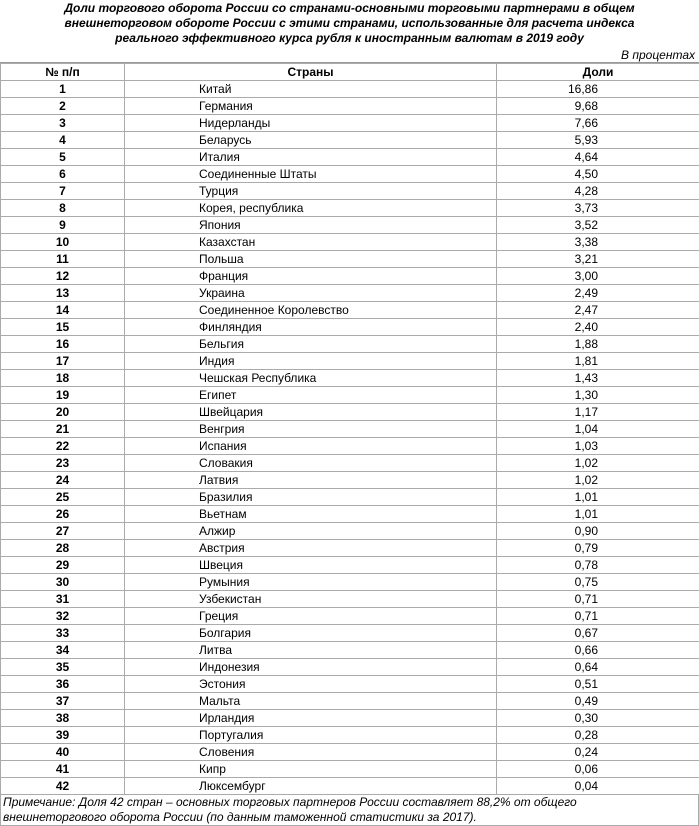  Describe the element at coordinates (310, 497) in the screenshot. I see `country: Бразилия` at that location.